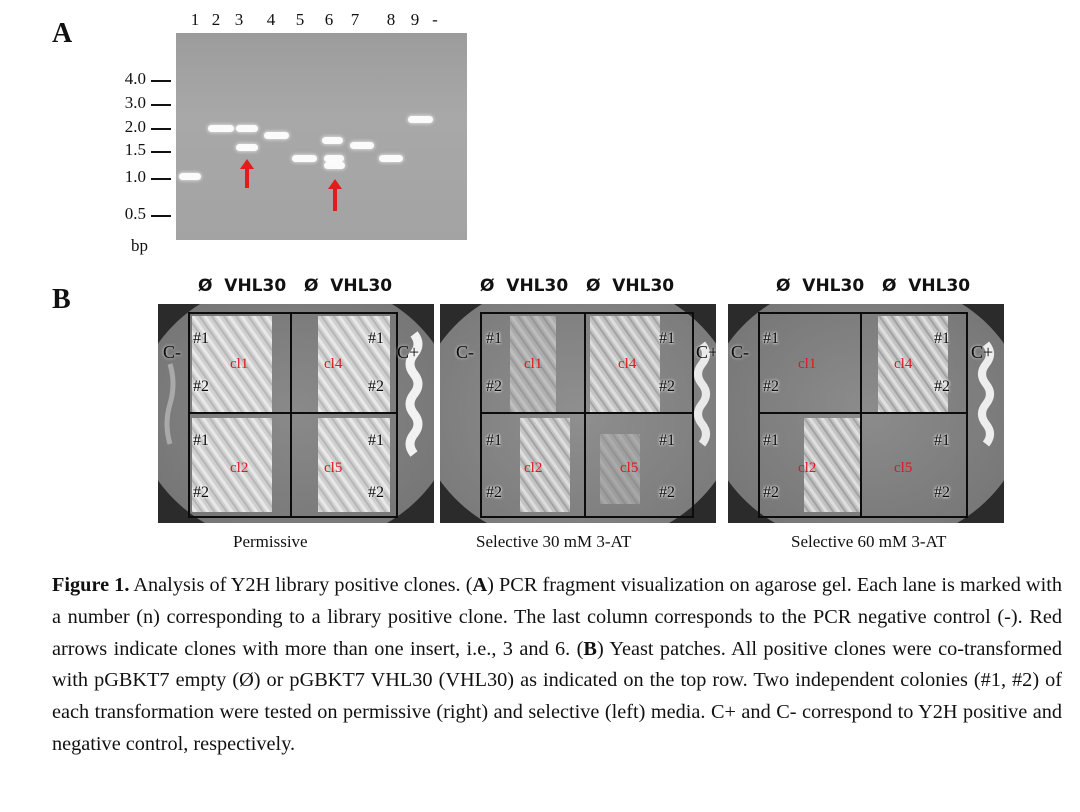 The height and width of the screenshot is (812, 1080). What do you see at coordinates (321, 136) in the screenshot?
I see `agarose-gel-image` at bounding box center [321, 136].